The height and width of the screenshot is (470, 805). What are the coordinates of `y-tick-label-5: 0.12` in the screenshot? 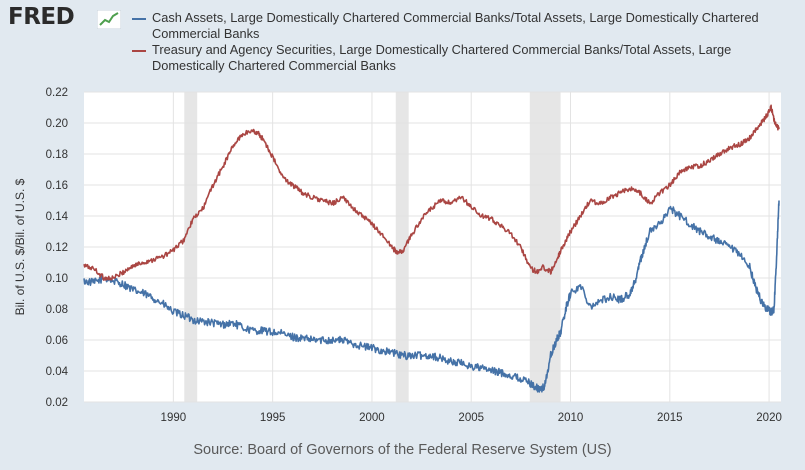 It's located at (57, 248).